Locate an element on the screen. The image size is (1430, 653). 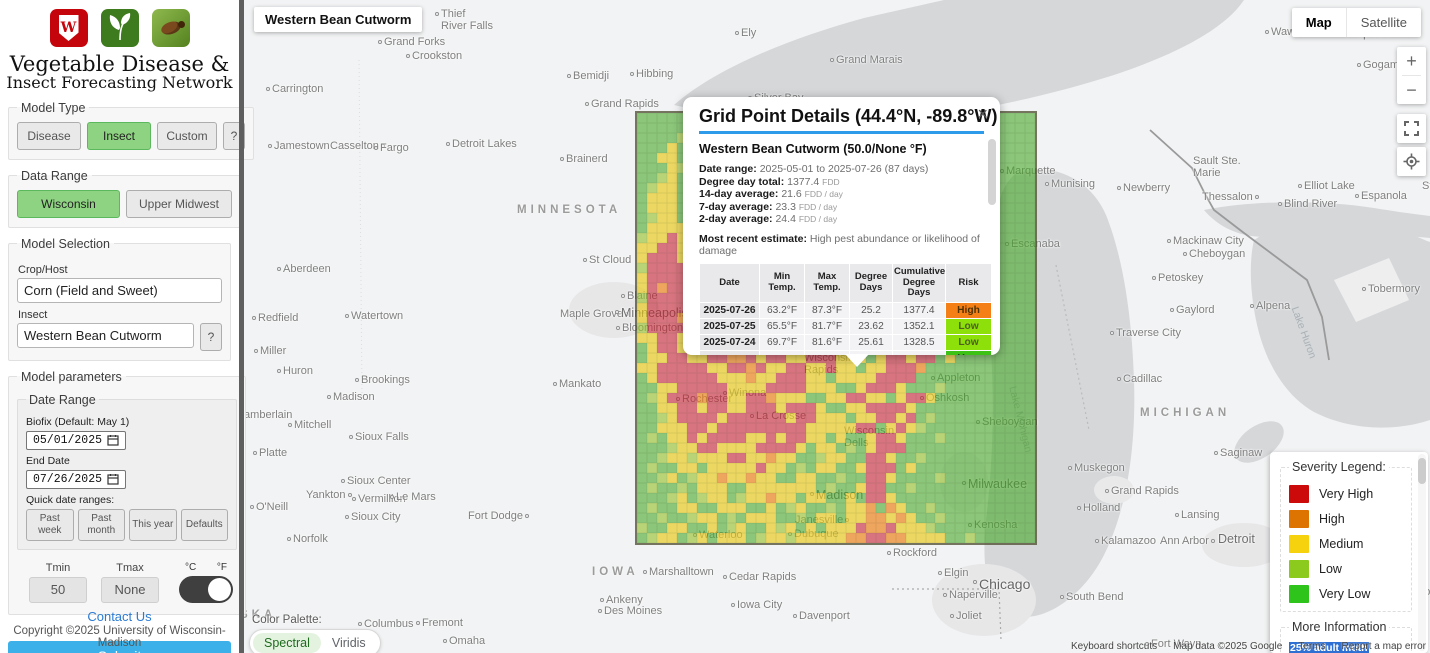
wisconsin-button: Wisconsin is located at coordinates (68, 203).